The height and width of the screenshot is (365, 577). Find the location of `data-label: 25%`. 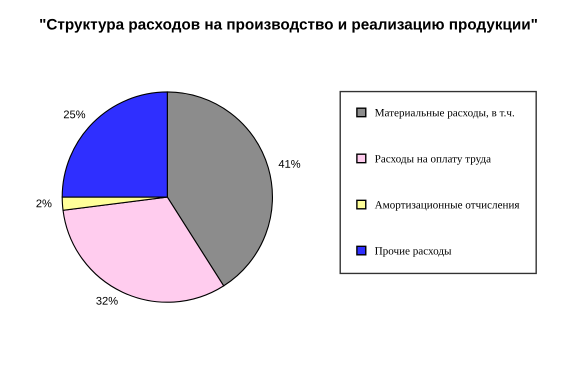

data-label: 25% is located at coordinates (75, 114).